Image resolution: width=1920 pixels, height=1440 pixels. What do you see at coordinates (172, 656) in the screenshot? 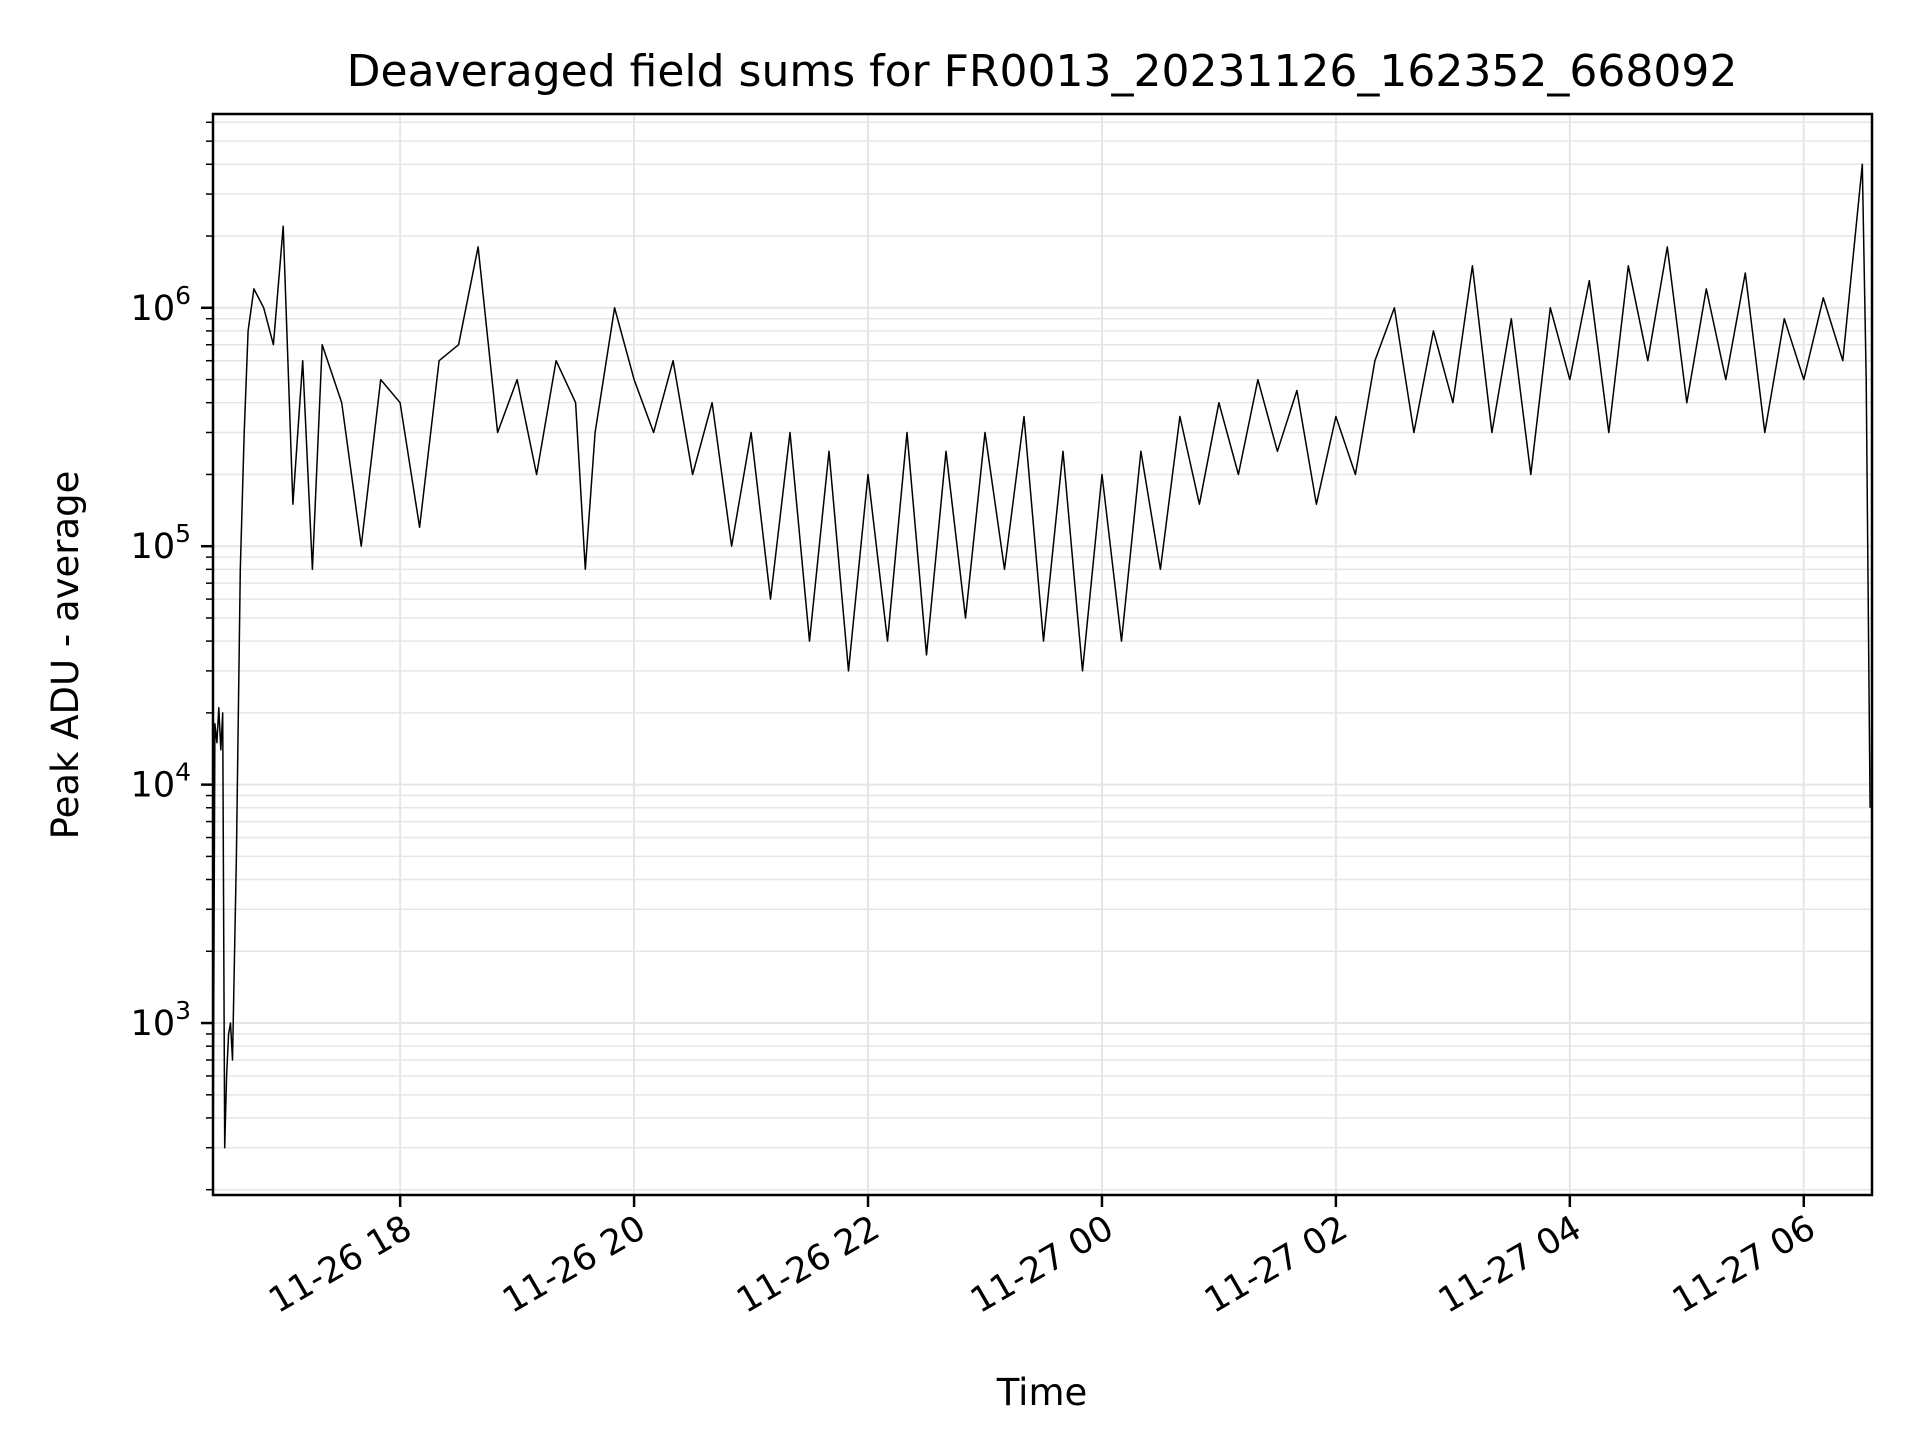
I see `y-axis: 10³ 10⁴ 10⁵ 10⁶` at bounding box center [172, 656].